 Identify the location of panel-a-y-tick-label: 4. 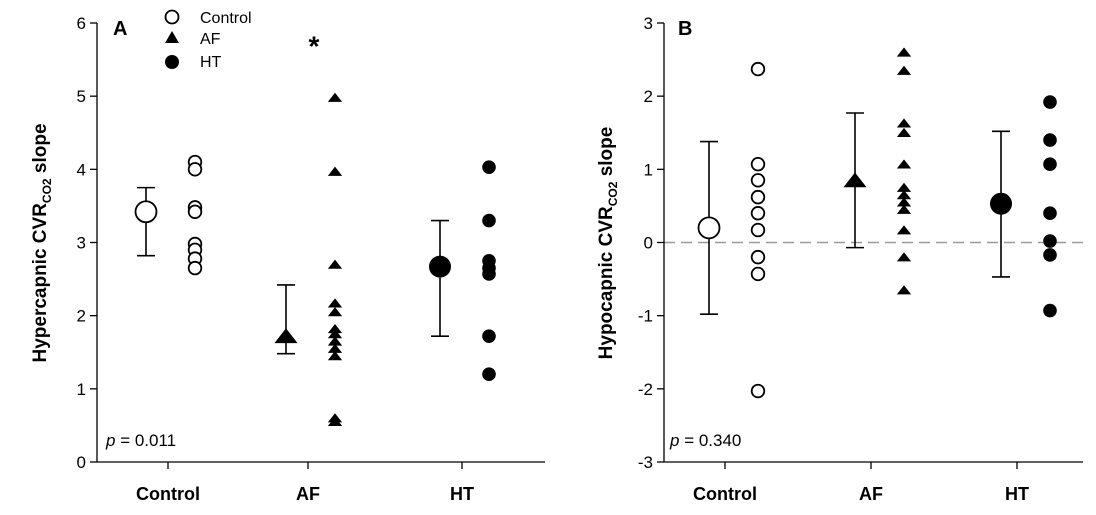
(81, 169).